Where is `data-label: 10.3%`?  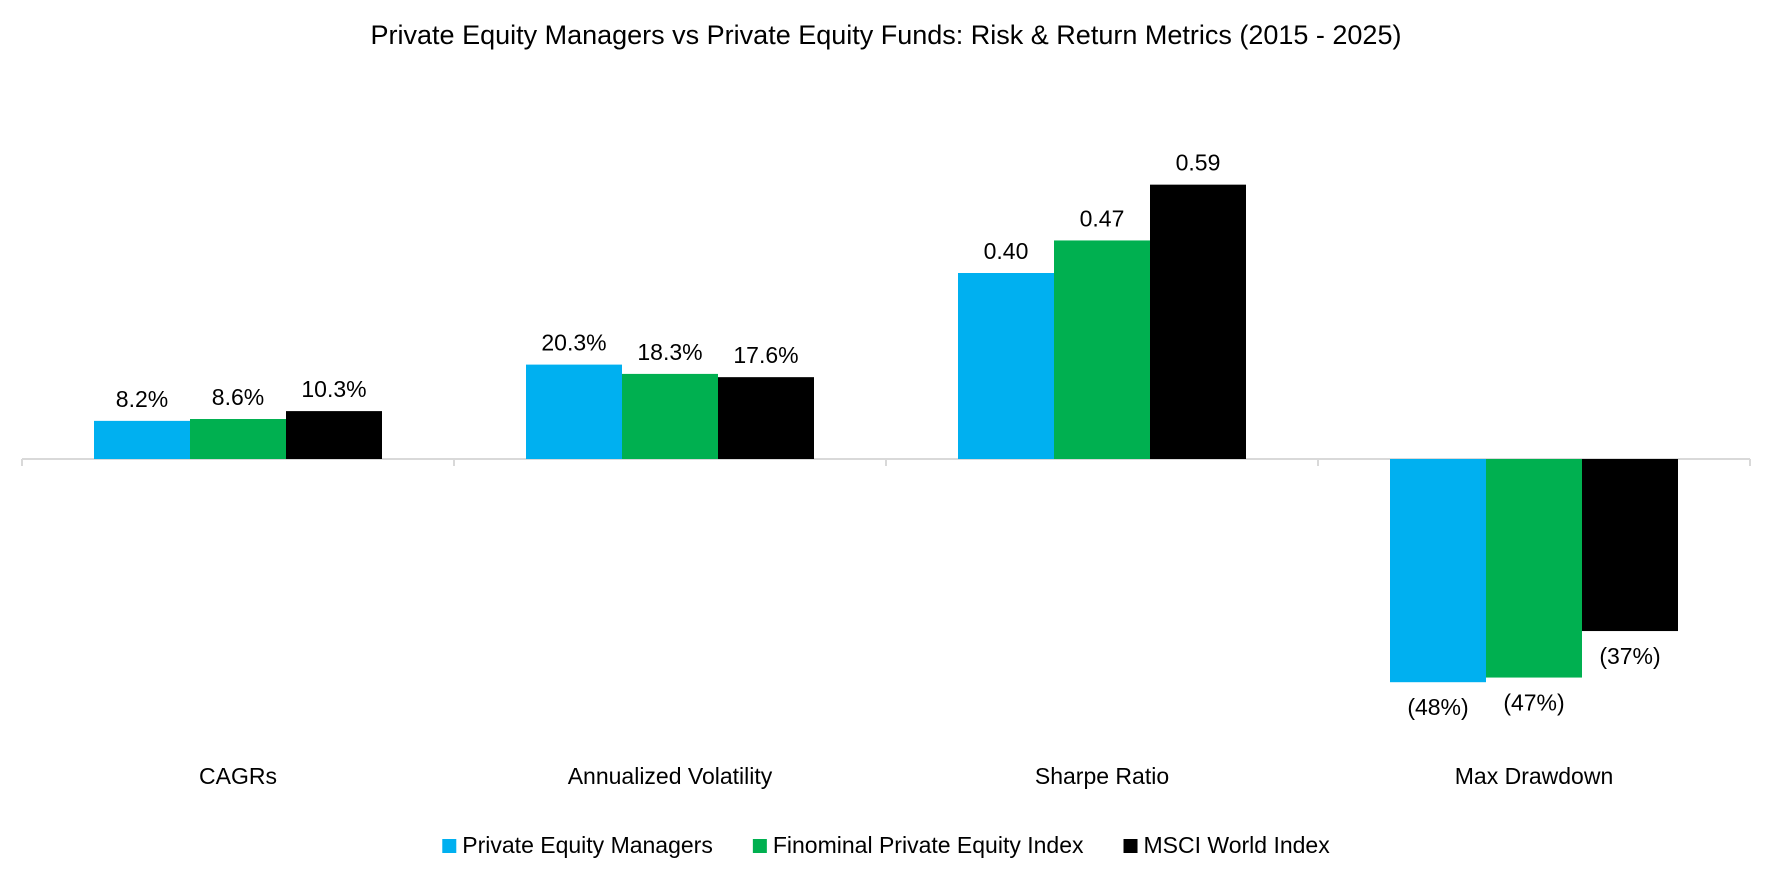 data-label: 10.3% is located at coordinates (333, 389).